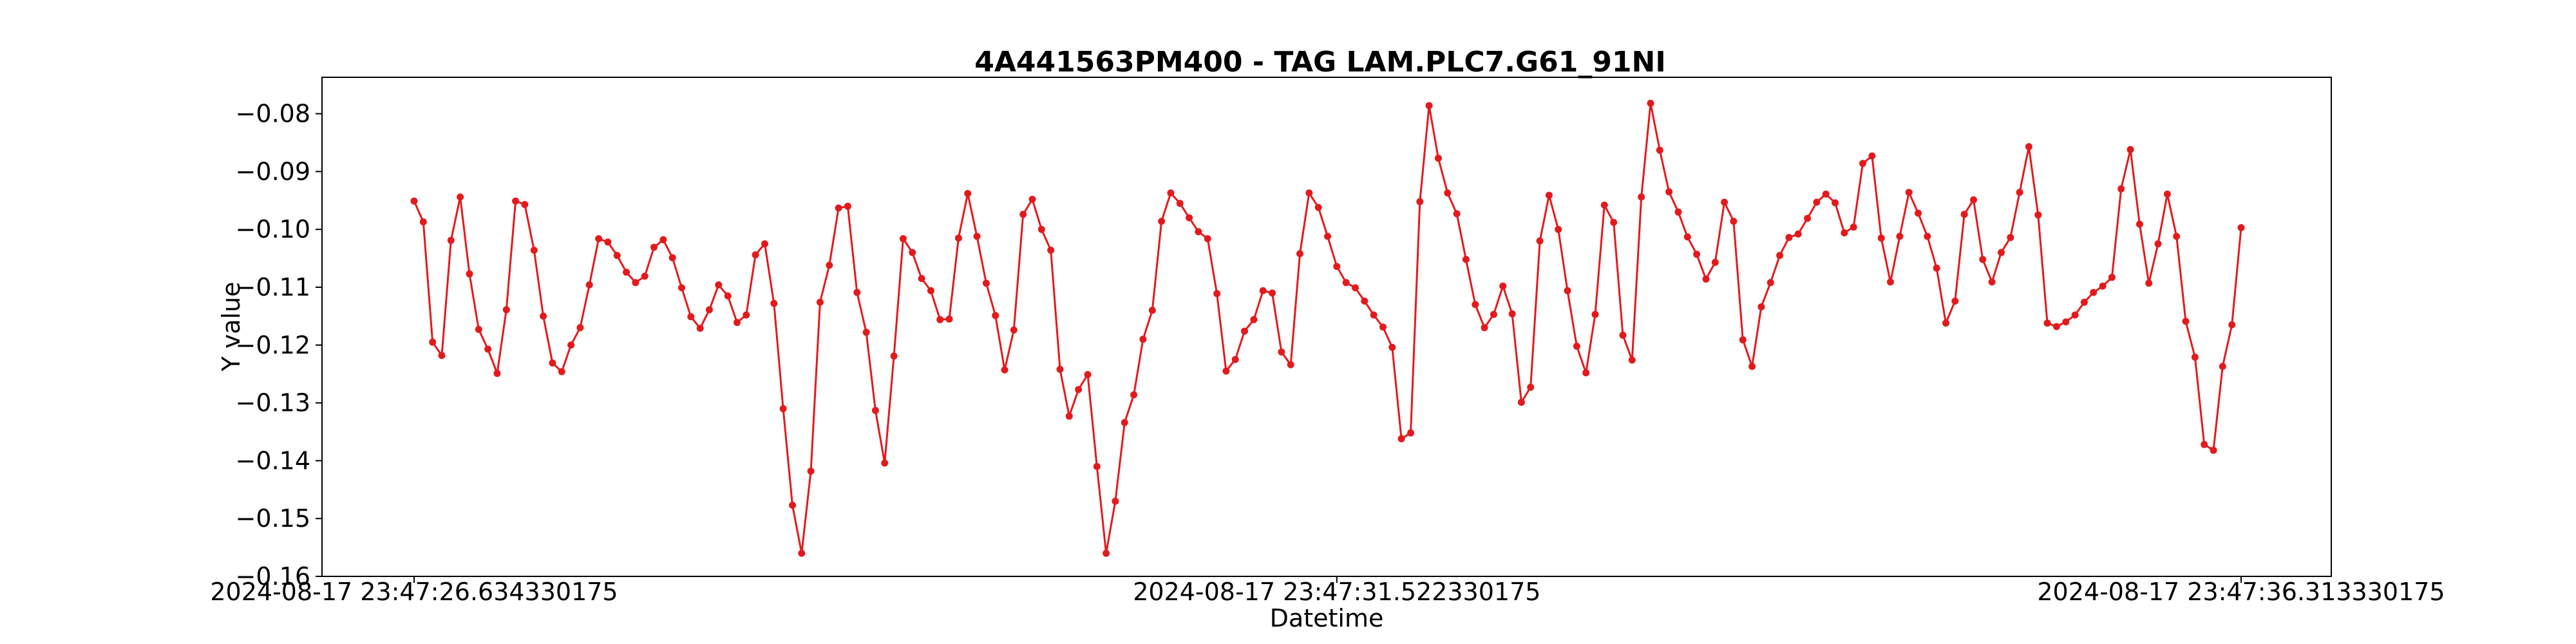 The image size is (2576, 644). Describe the element at coordinates (273, 114) in the screenshot. I see `y-tick-label: −0.08` at that location.